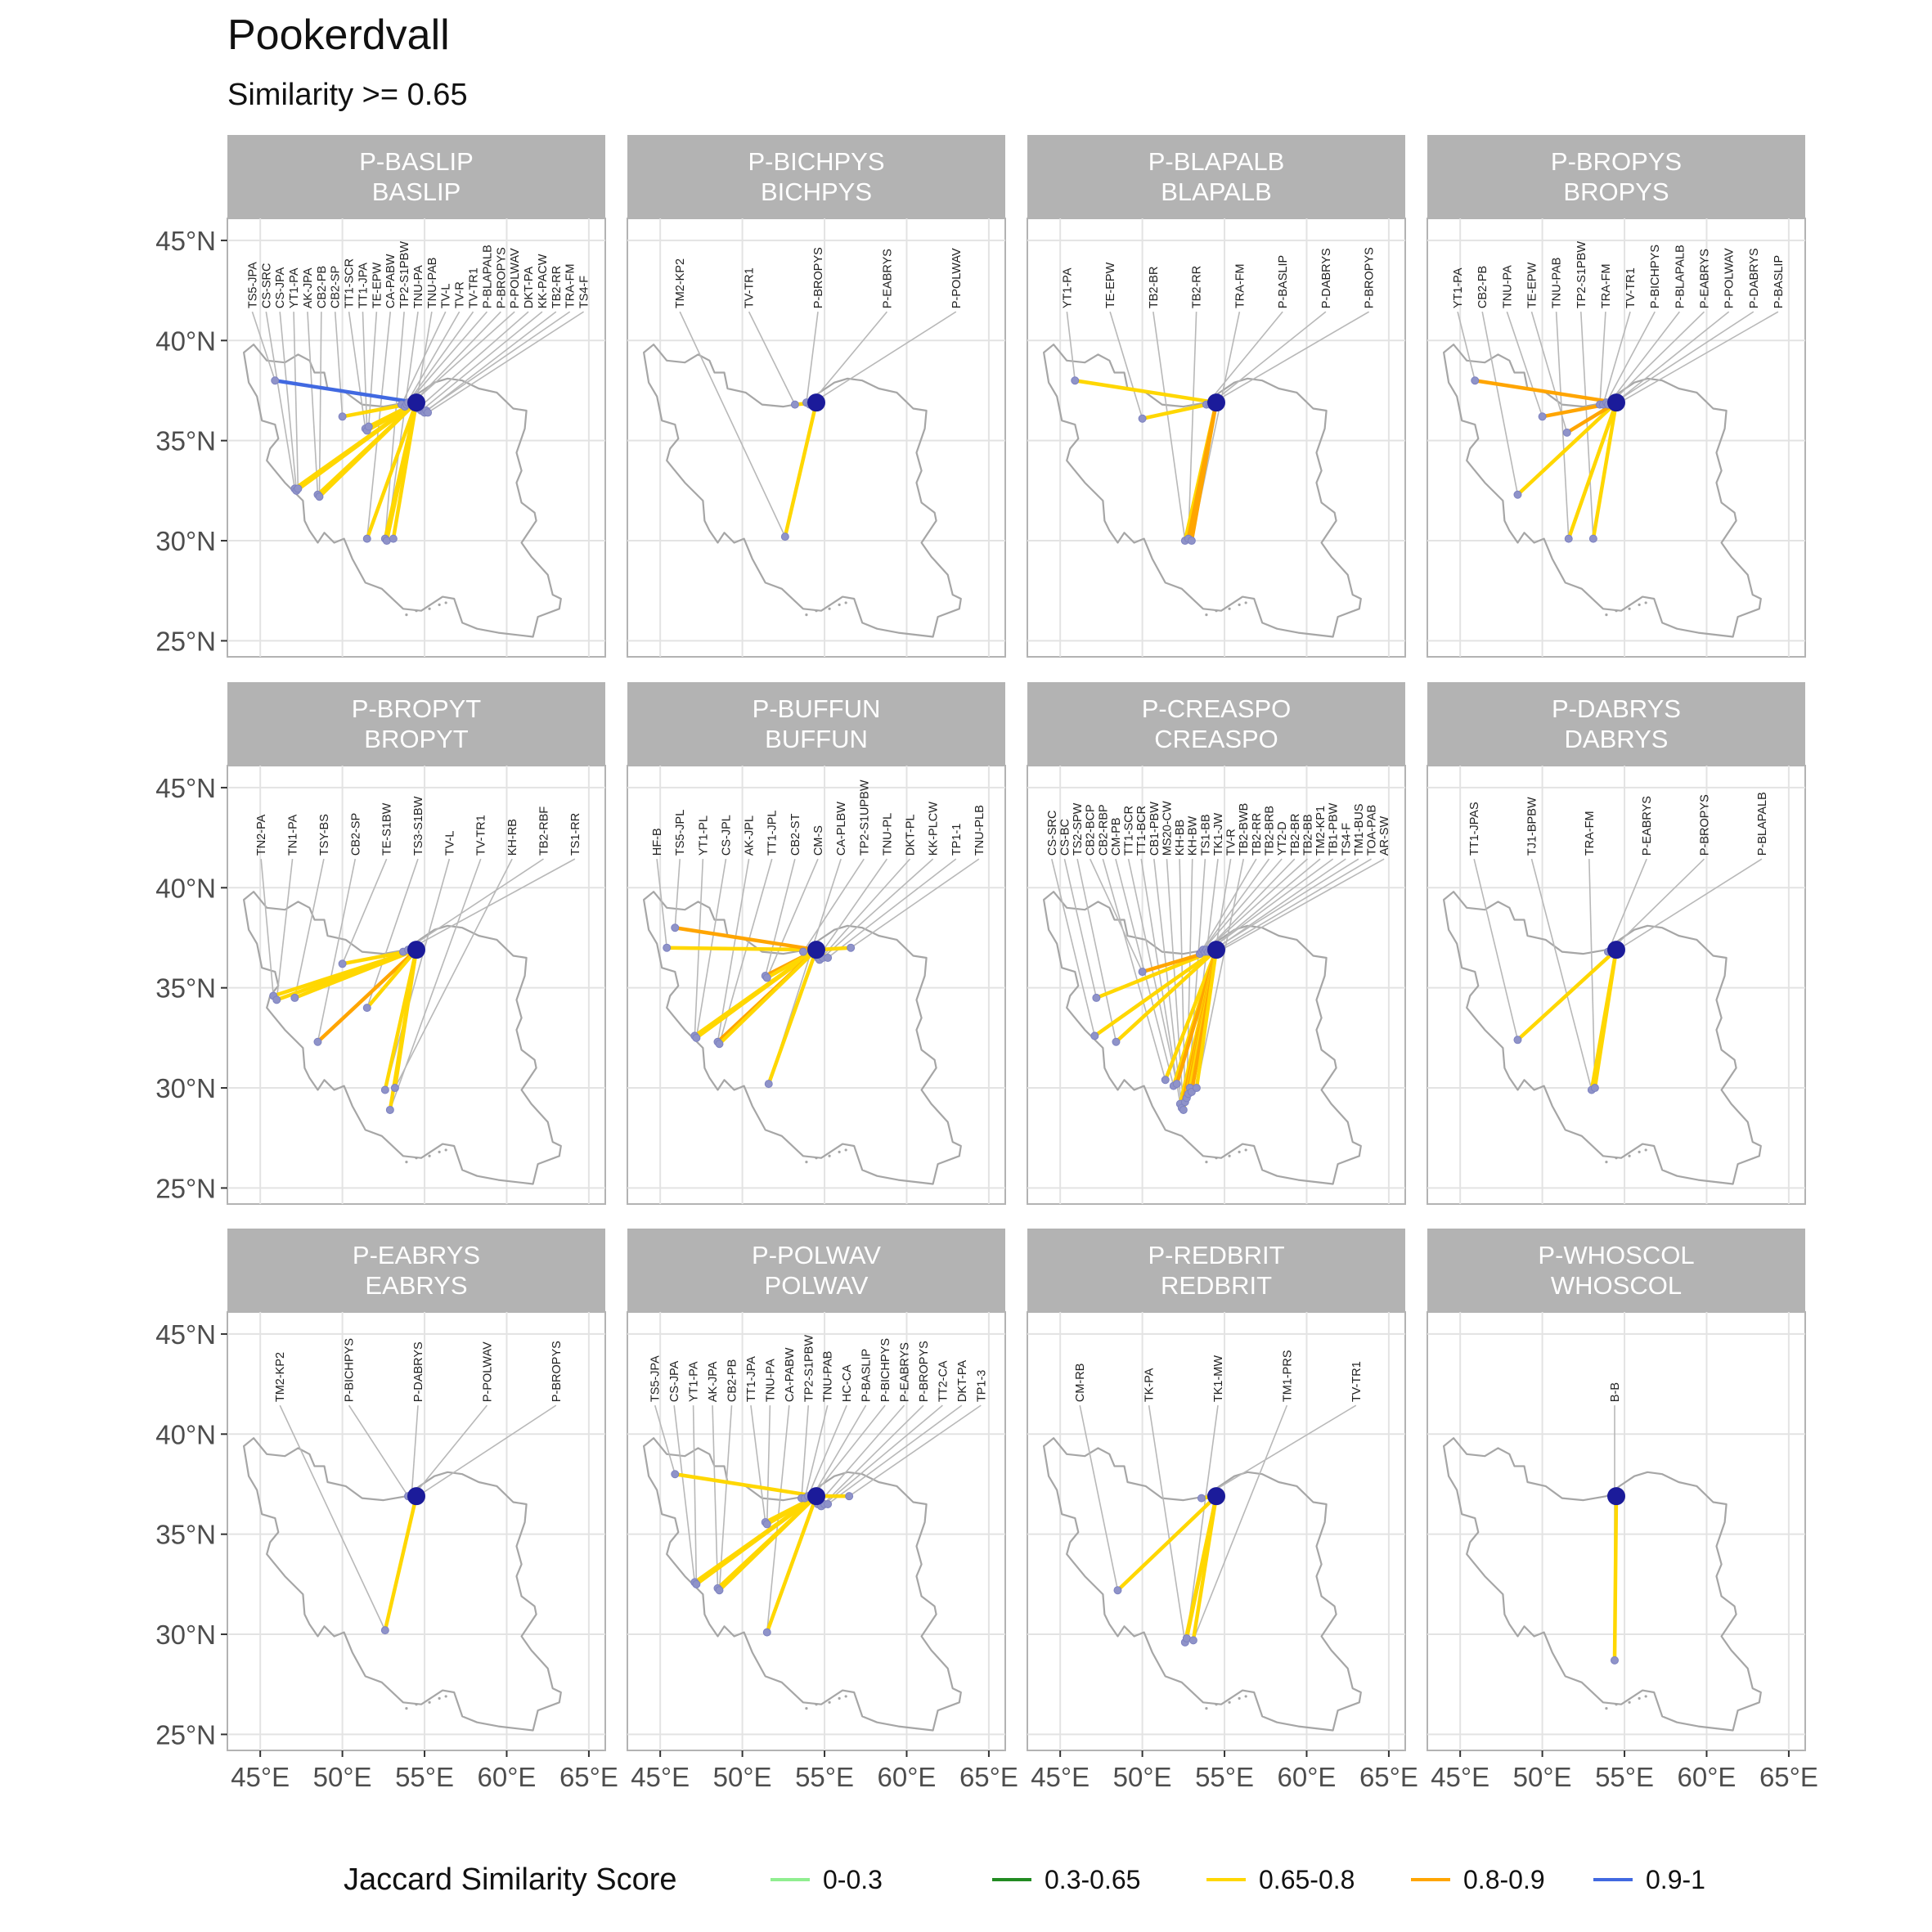 The width and height of the screenshot is (1932, 1932). Describe the element at coordinates (1092, 830) in the screenshot. I see `site-label: CB2-BCP` at that location.